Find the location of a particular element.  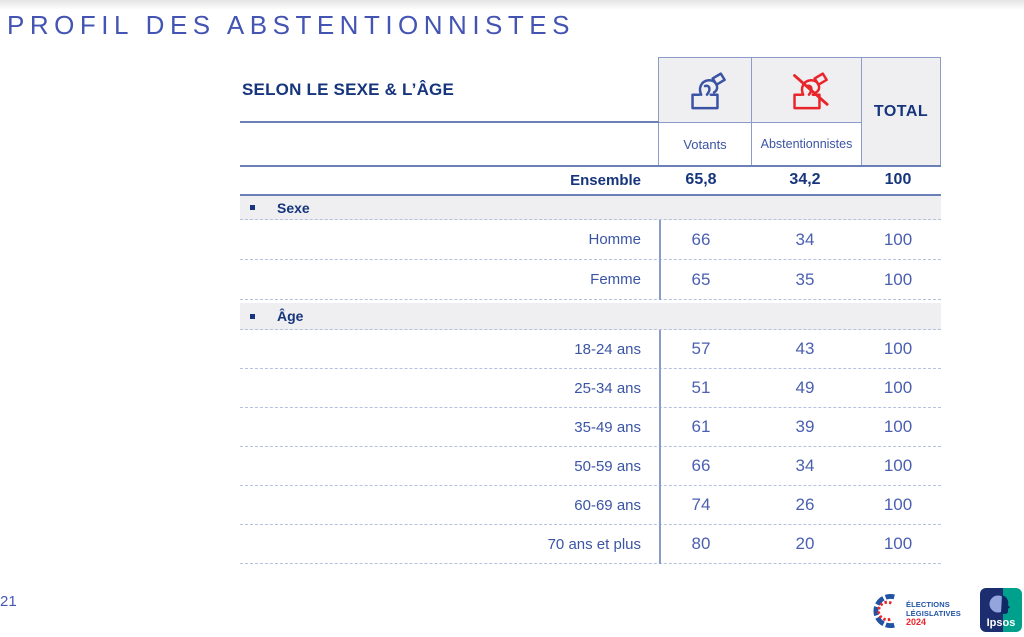

cell-votants: 61 is located at coordinates (701, 426).